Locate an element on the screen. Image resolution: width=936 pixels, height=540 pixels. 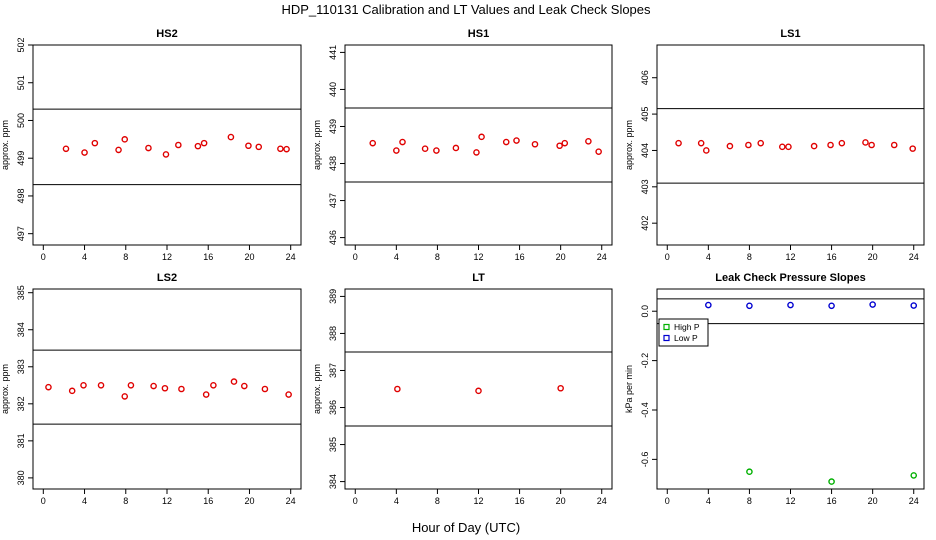
y-tick-label: 406 is located at coordinates (645, 77).